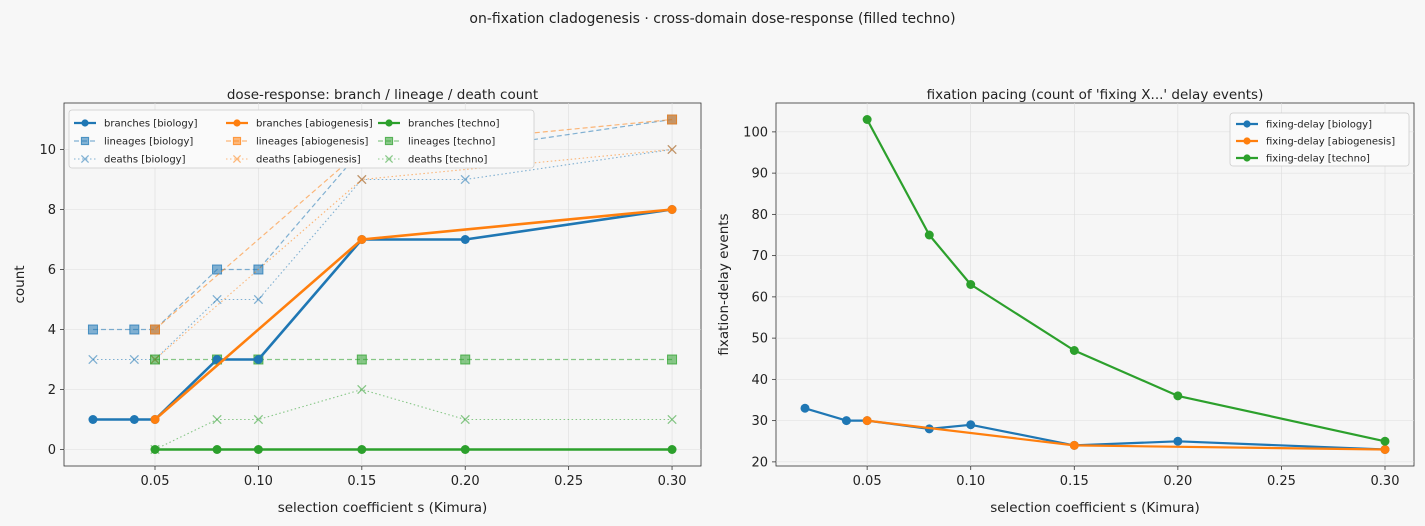 Image resolution: width=1425 pixels, height=526 pixels. What do you see at coordinates (293, 160) in the screenshot?
I see `legend-entry: deaths [abiogenesis]` at bounding box center [293, 160].